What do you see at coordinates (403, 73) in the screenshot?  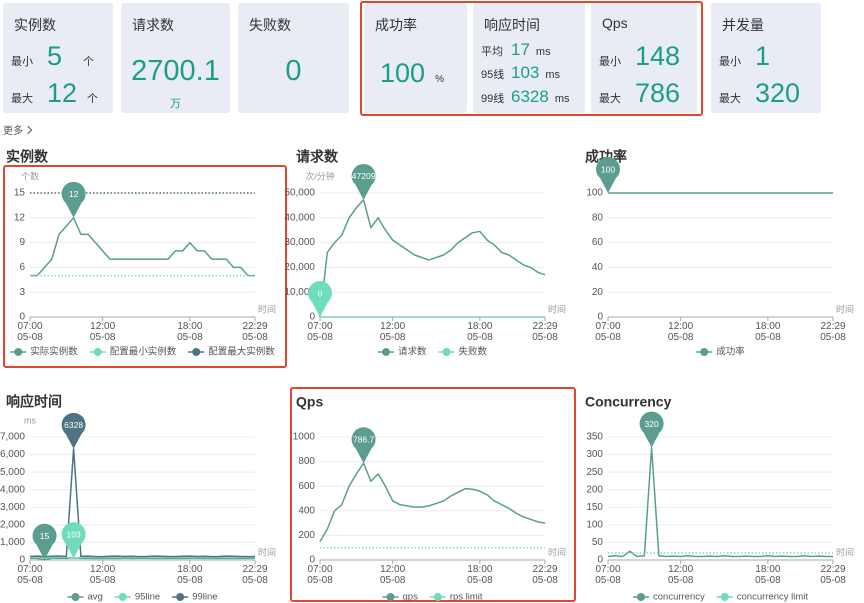 I see `card-value: 100` at bounding box center [403, 73].